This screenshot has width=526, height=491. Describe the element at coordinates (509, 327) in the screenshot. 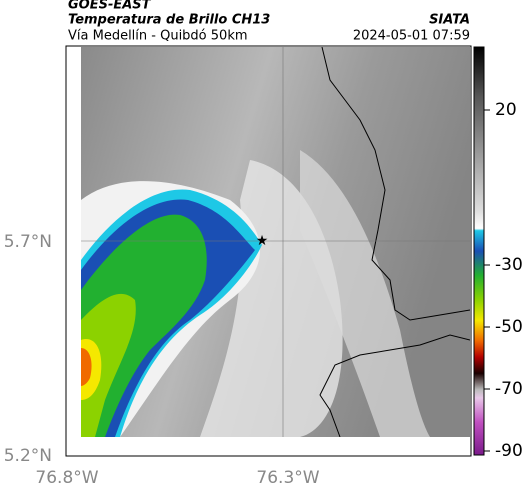

I see `colorbar-tick-label: -50` at that location.